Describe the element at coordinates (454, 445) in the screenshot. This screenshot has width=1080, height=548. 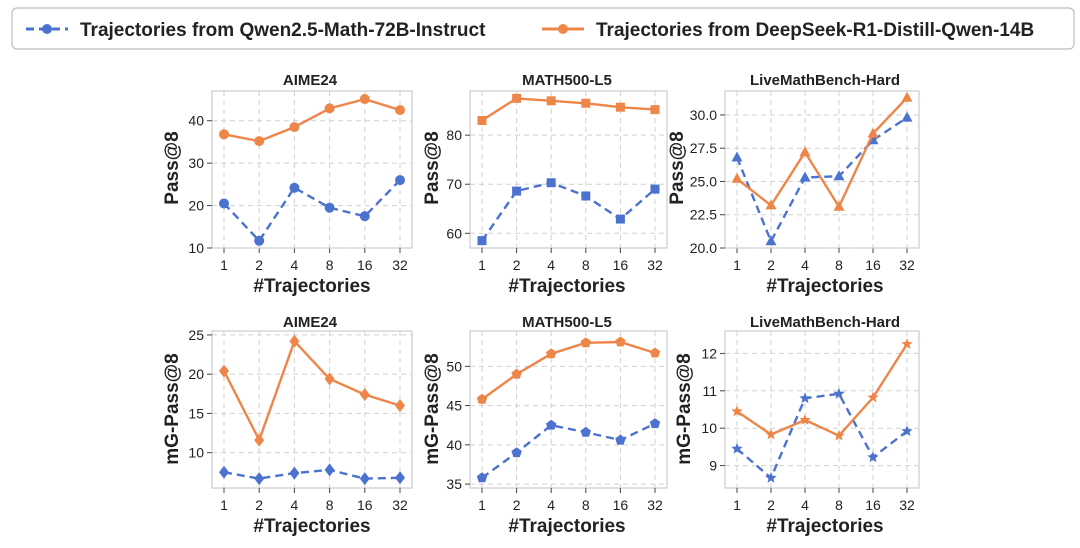
I see `y-tick-label: 40` at that location.